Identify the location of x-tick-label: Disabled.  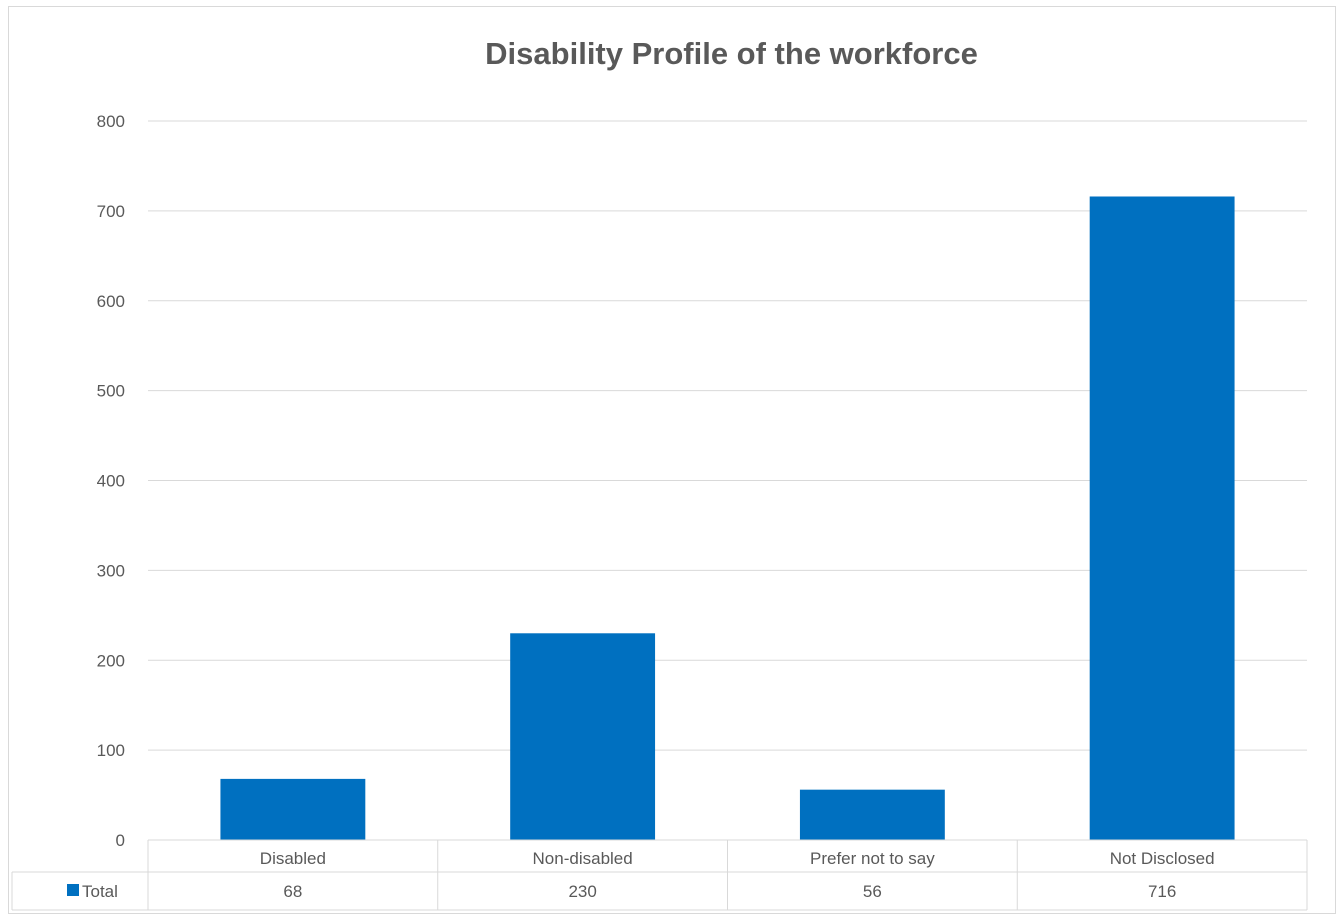
(293, 858).